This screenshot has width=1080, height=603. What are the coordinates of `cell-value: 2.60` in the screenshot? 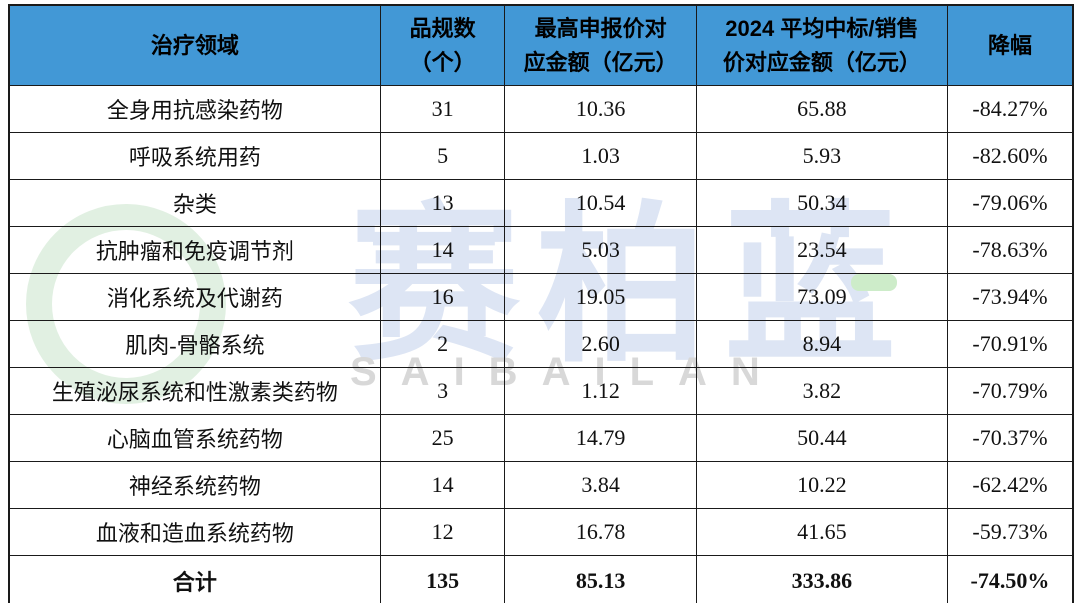 It's located at (600, 344).